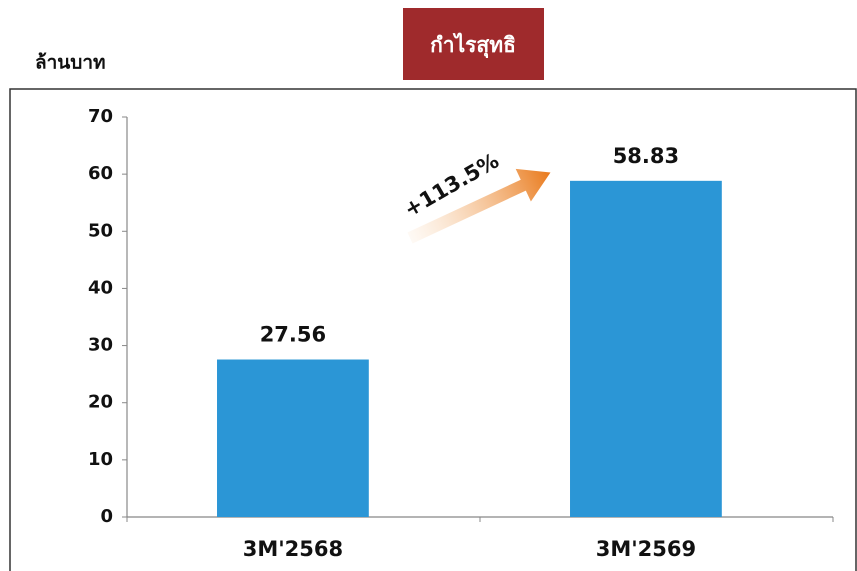 The image size is (857, 571). I want to click on y-tick-label: 70, so click(100, 116).